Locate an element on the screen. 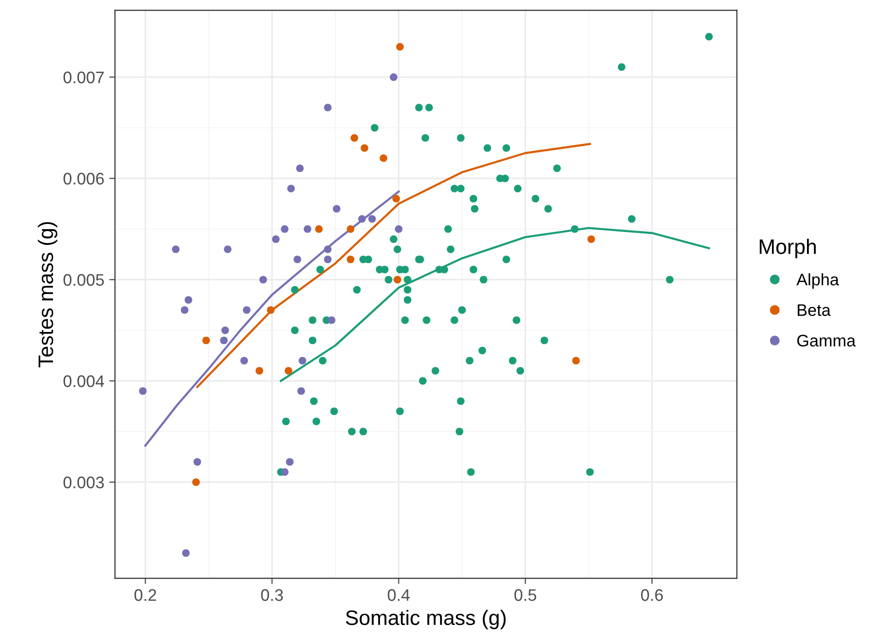  y-axis-title: Testes mass (g) is located at coordinates (48, 295).